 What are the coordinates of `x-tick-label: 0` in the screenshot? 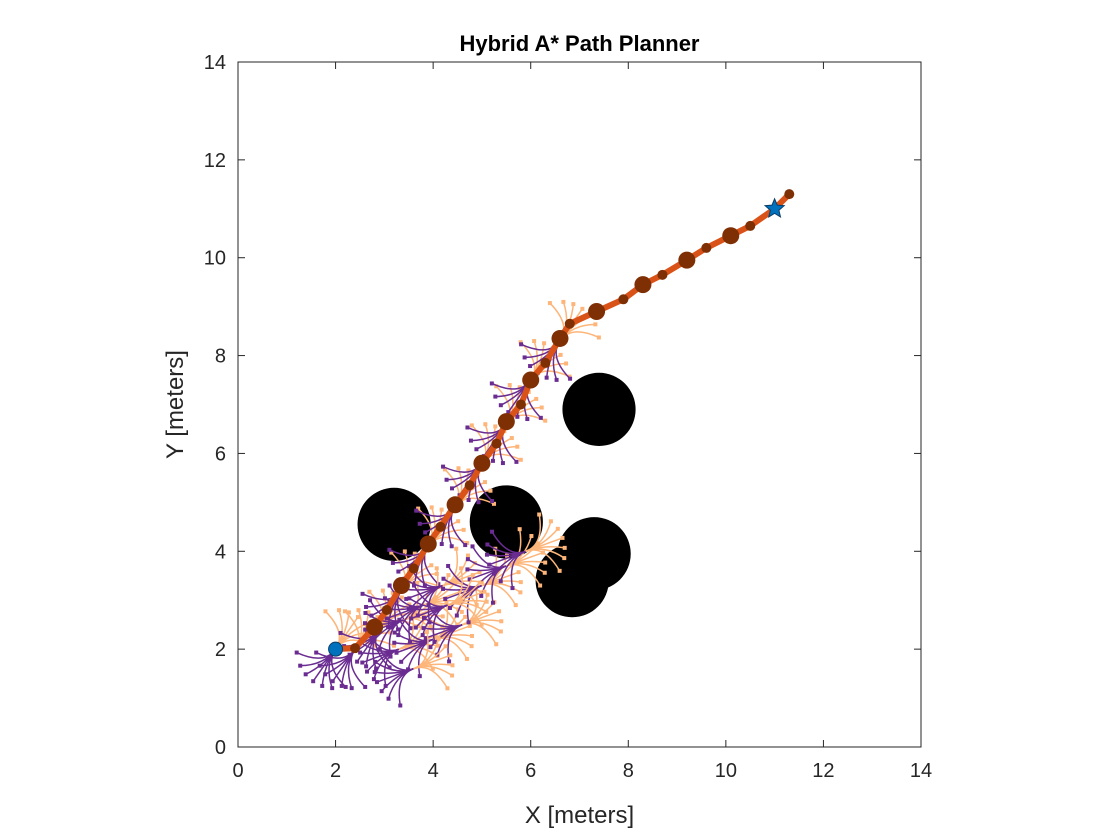 It's located at (237, 771).